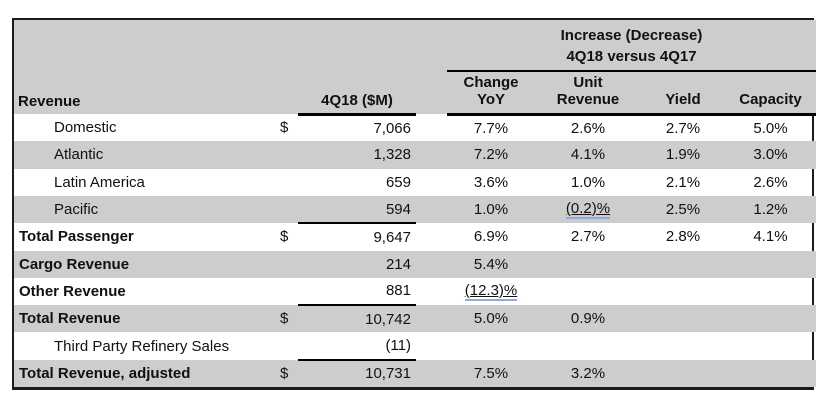  I want to click on row-label: Pacific, so click(146, 209).